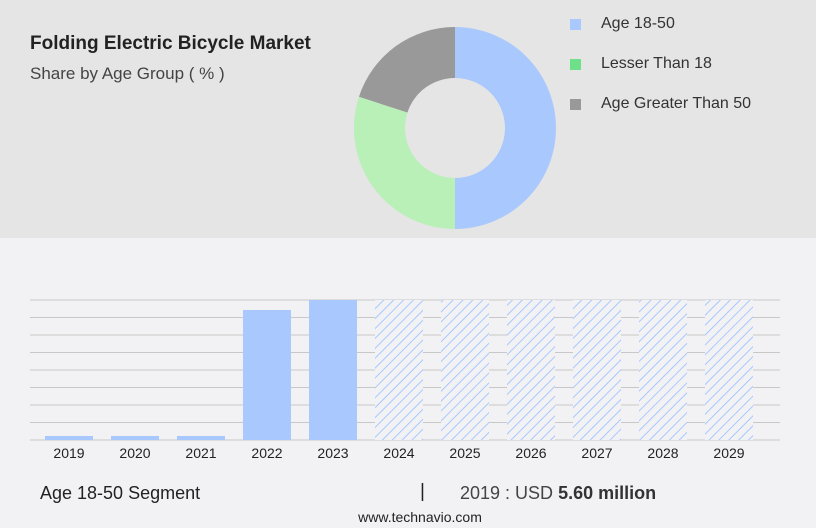 This screenshot has width=816, height=528. What do you see at coordinates (656, 63) in the screenshot?
I see `legend-label: Lesser Than 18` at bounding box center [656, 63].